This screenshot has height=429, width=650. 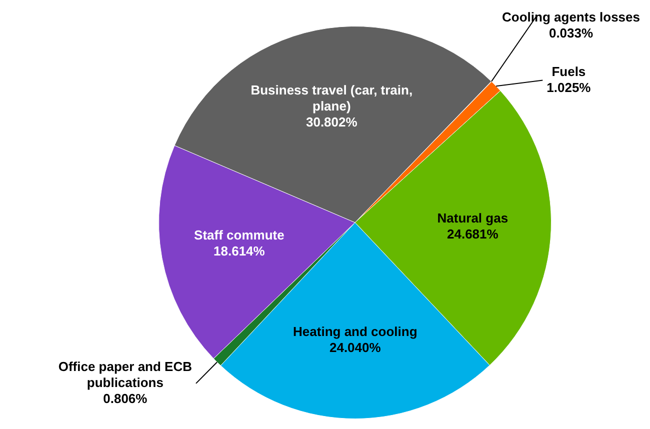 What do you see at coordinates (472, 218) in the screenshot?
I see `slice-label: Natural gas` at bounding box center [472, 218].